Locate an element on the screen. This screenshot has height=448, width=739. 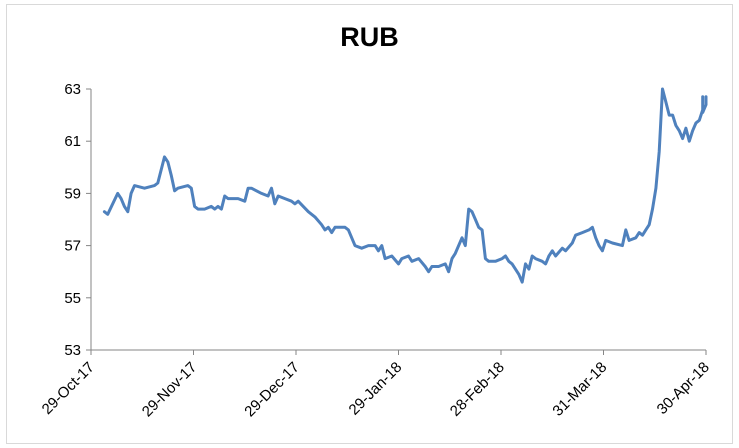
y-tick-label: 61 is located at coordinates (72, 141).